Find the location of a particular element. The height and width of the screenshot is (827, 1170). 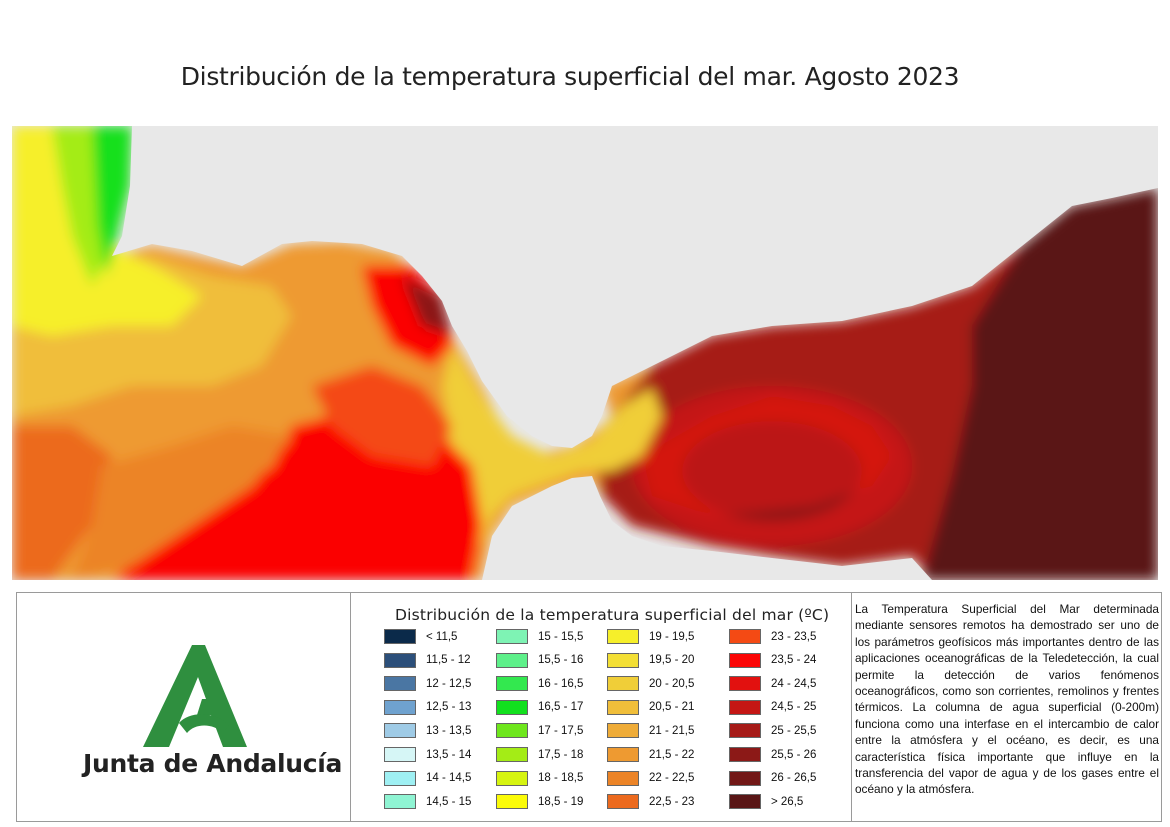

legend-item: 17 - 17,5 is located at coordinates (539, 730).